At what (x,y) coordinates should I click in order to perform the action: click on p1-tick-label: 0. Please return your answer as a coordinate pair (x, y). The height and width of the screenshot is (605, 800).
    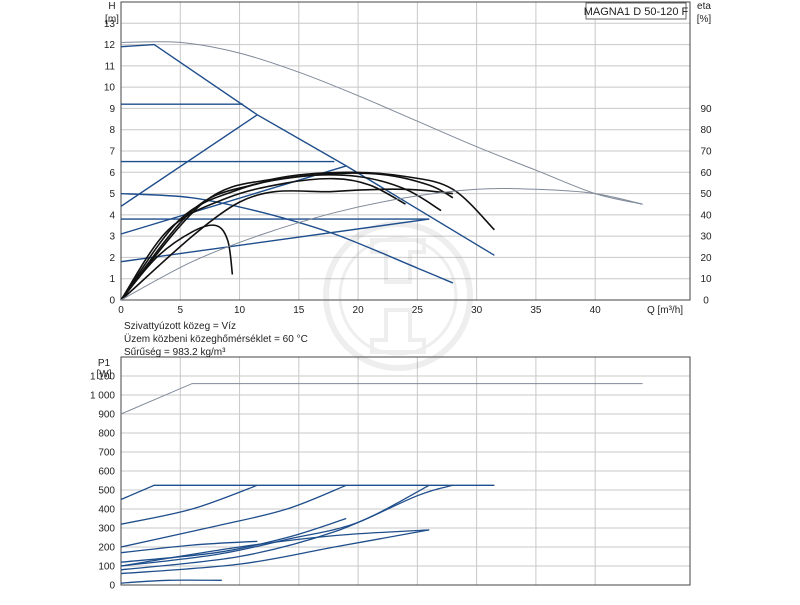
    Looking at the image, I should click on (112, 586).